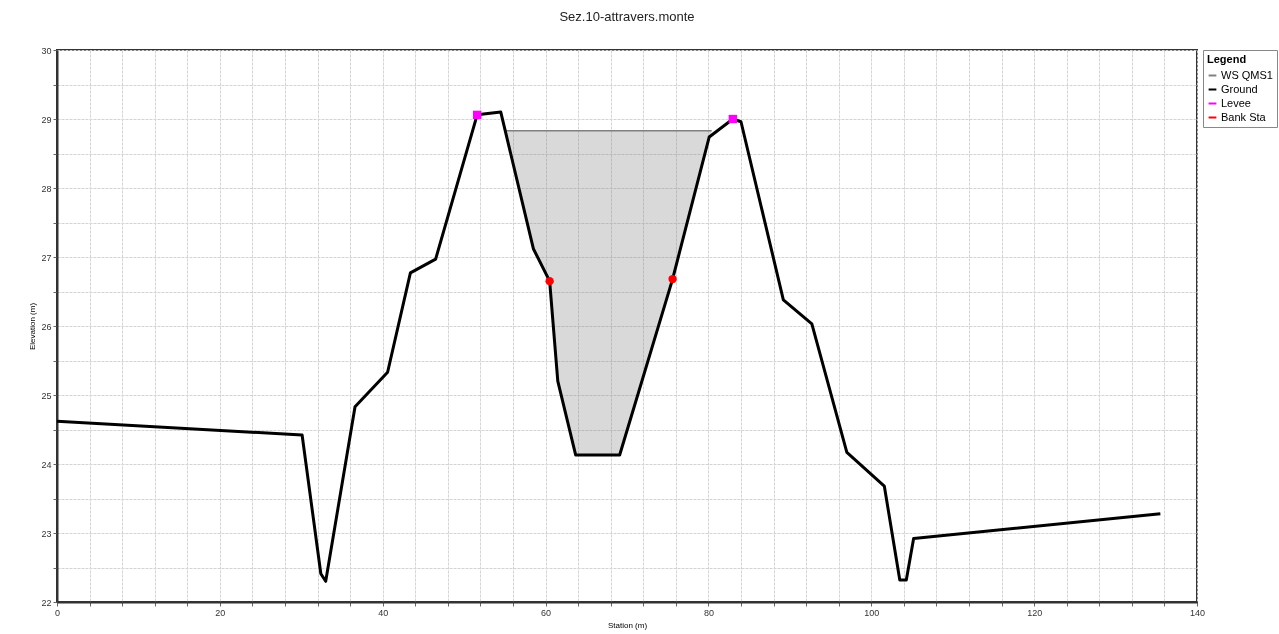  Describe the element at coordinates (33, 326) in the screenshot. I see `y-axis-title: Elevation (m)` at that location.